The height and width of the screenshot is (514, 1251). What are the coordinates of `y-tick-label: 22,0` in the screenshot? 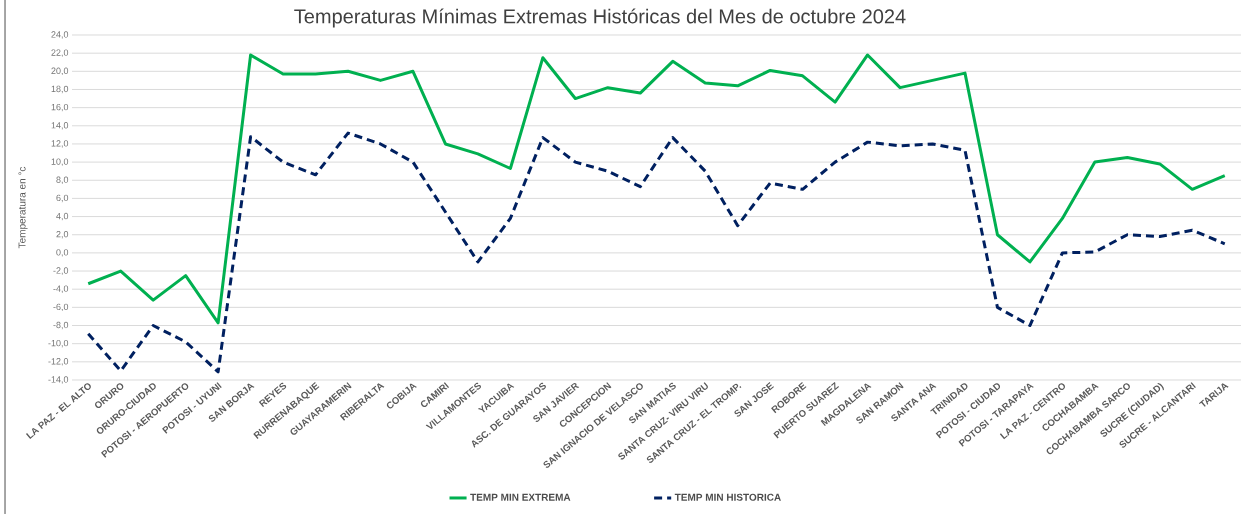 It's located at (60, 53).